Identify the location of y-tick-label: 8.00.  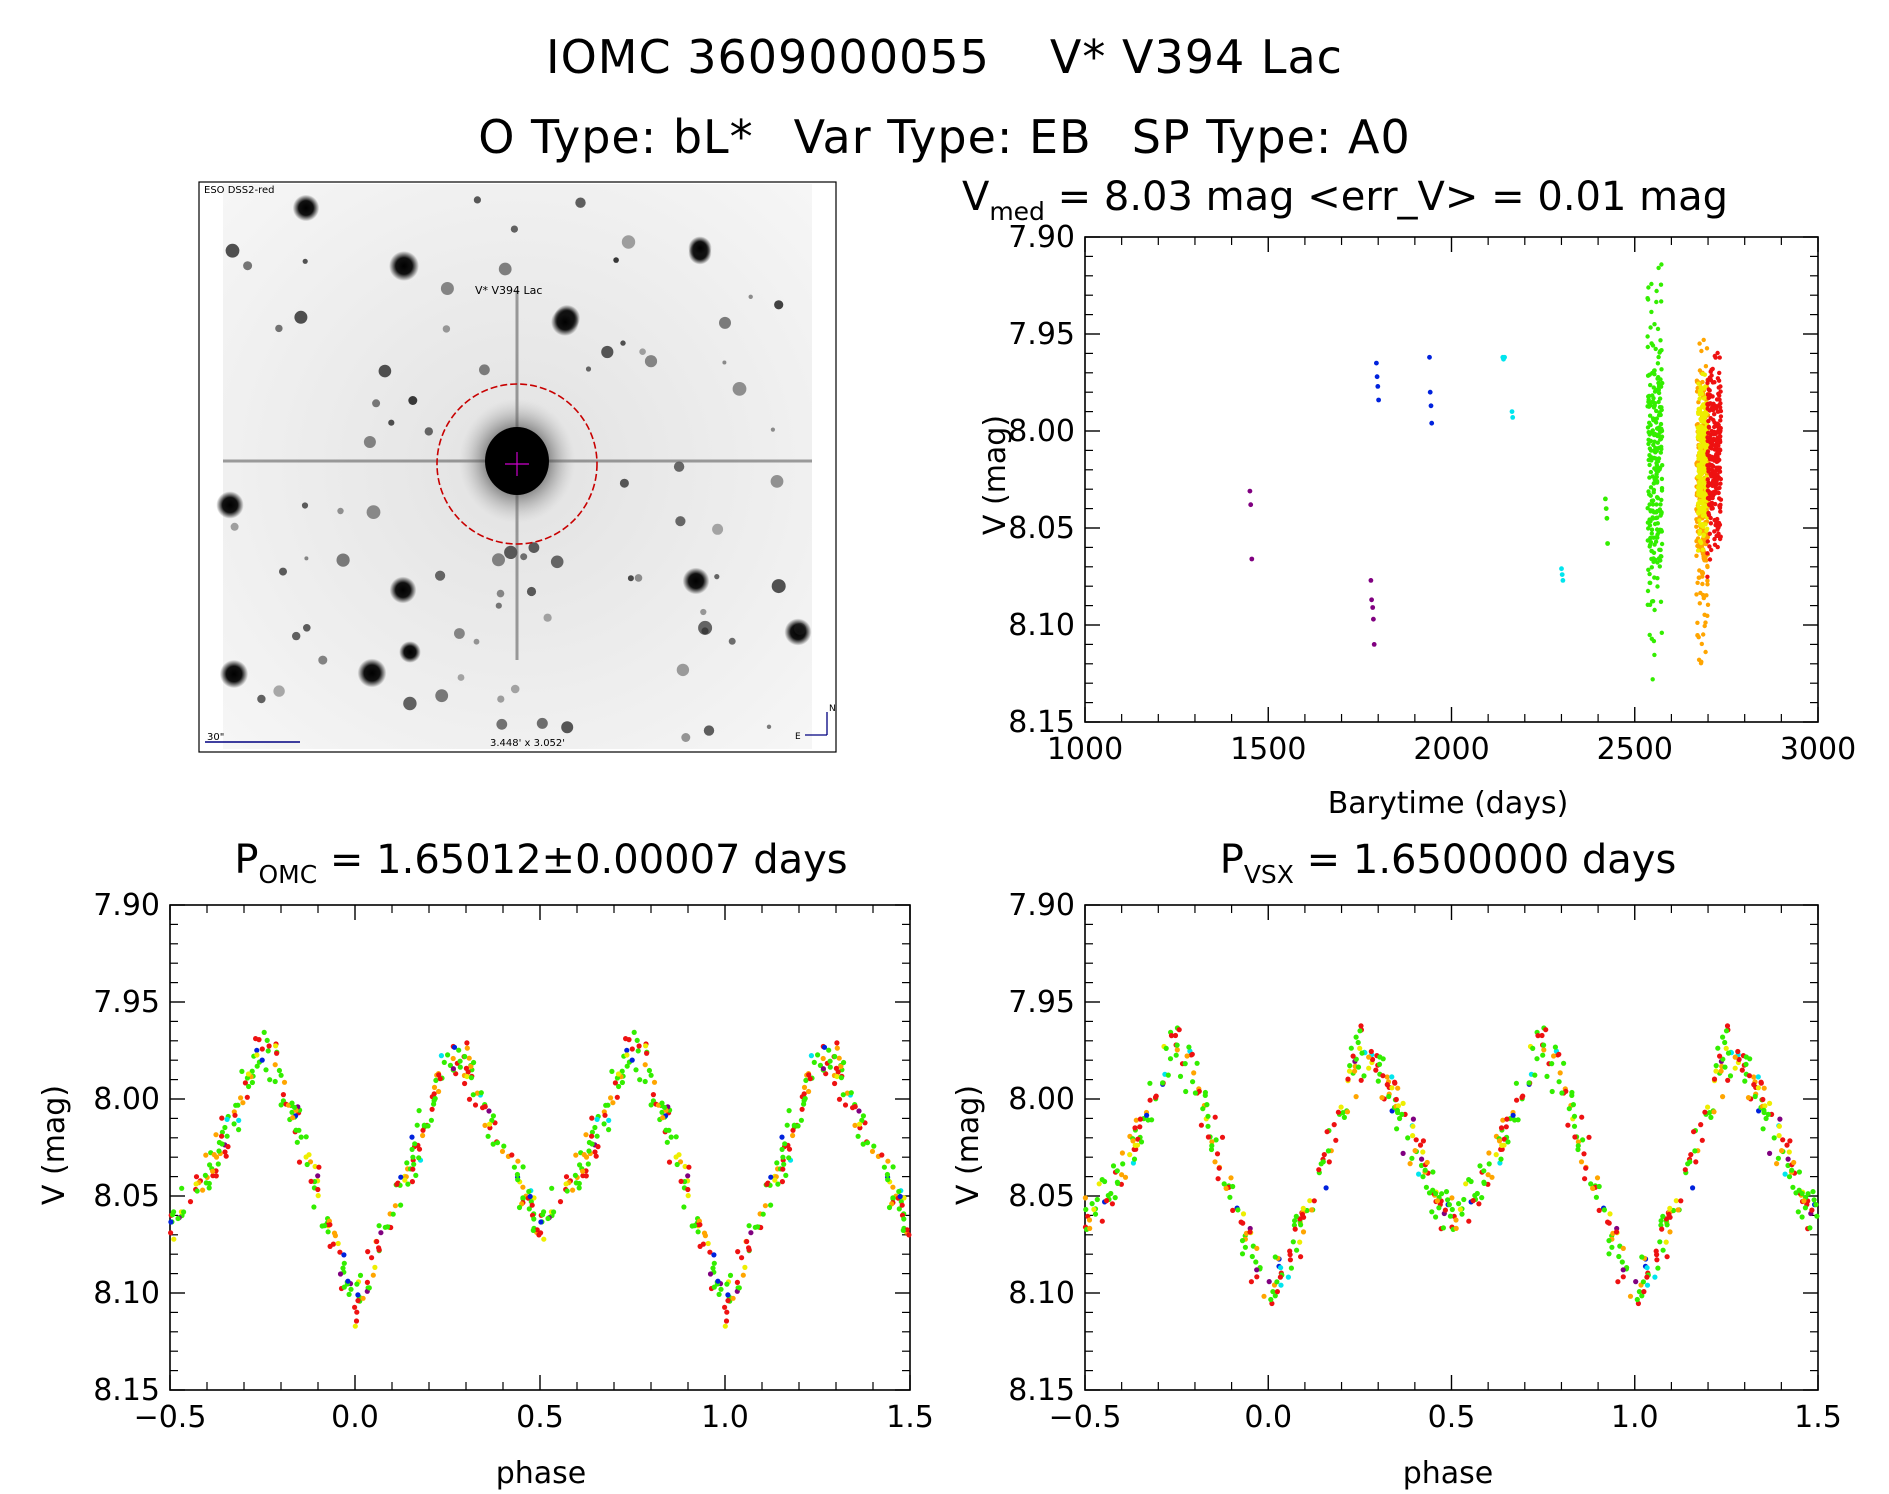
(126, 1099).